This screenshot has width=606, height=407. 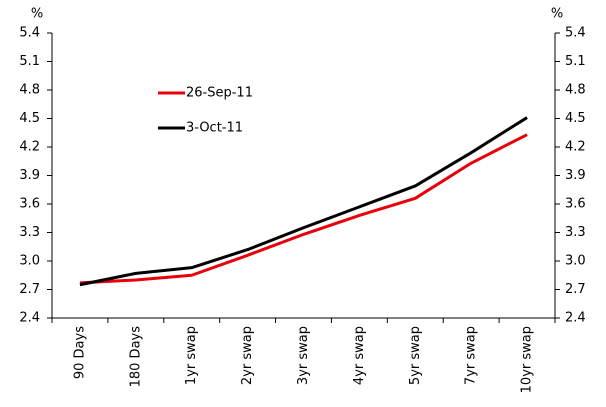 What do you see at coordinates (359, 355) in the screenshot?
I see `x-tick-label: 4yr swap` at bounding box center [359, 355].